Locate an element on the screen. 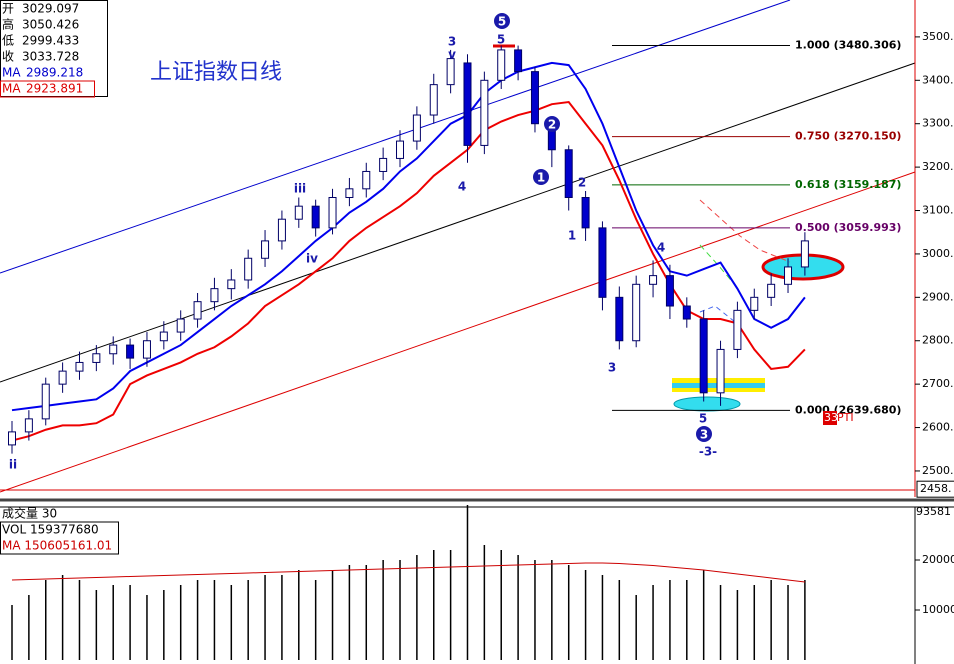  pti-num: 33 is located at coordinates (831, 417).